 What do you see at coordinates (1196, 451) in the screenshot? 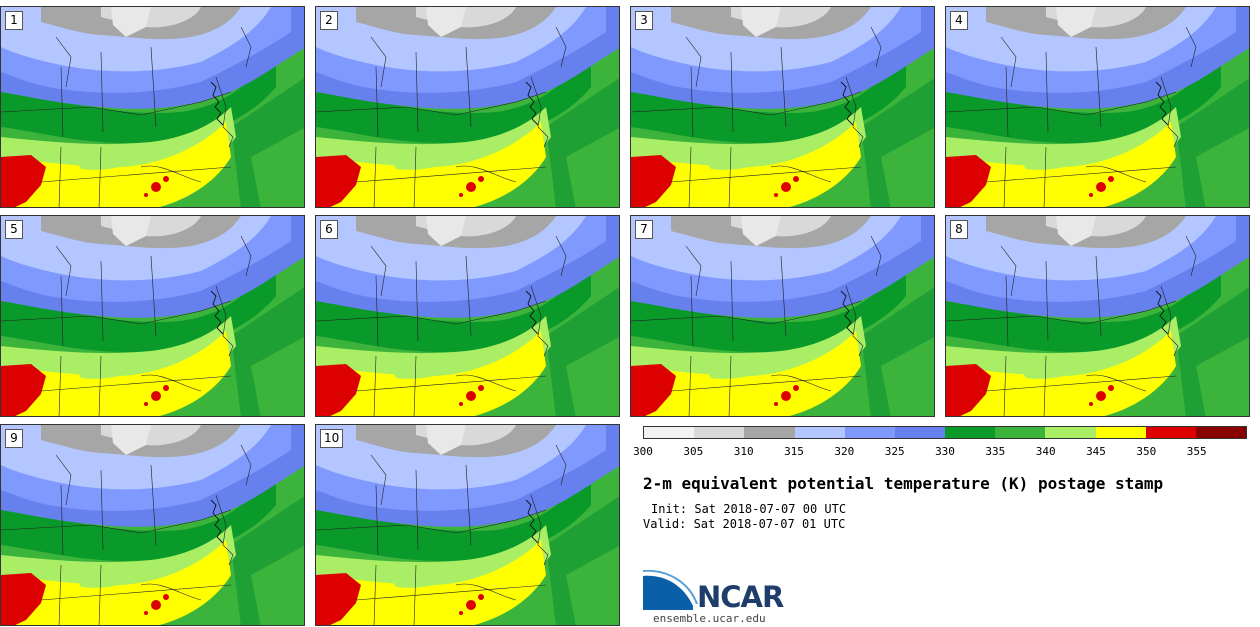
I see `colorbar-tick-label: 355` at bounding box center [1196, 451].